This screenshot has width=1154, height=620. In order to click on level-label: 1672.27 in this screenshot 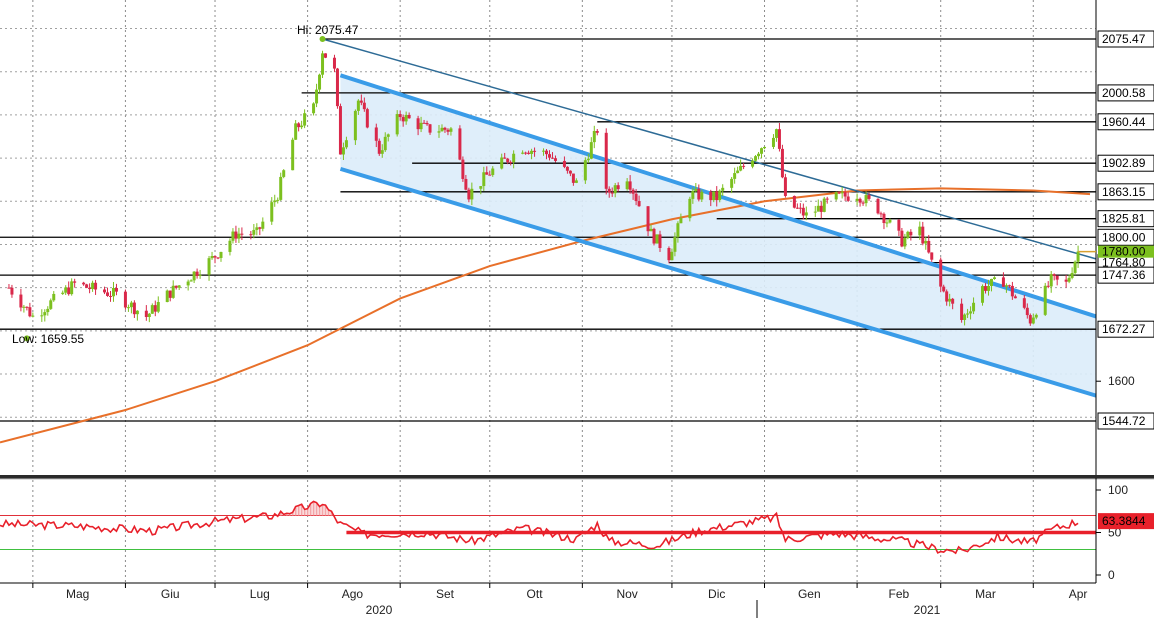, I will do `click(1124, 329)`.